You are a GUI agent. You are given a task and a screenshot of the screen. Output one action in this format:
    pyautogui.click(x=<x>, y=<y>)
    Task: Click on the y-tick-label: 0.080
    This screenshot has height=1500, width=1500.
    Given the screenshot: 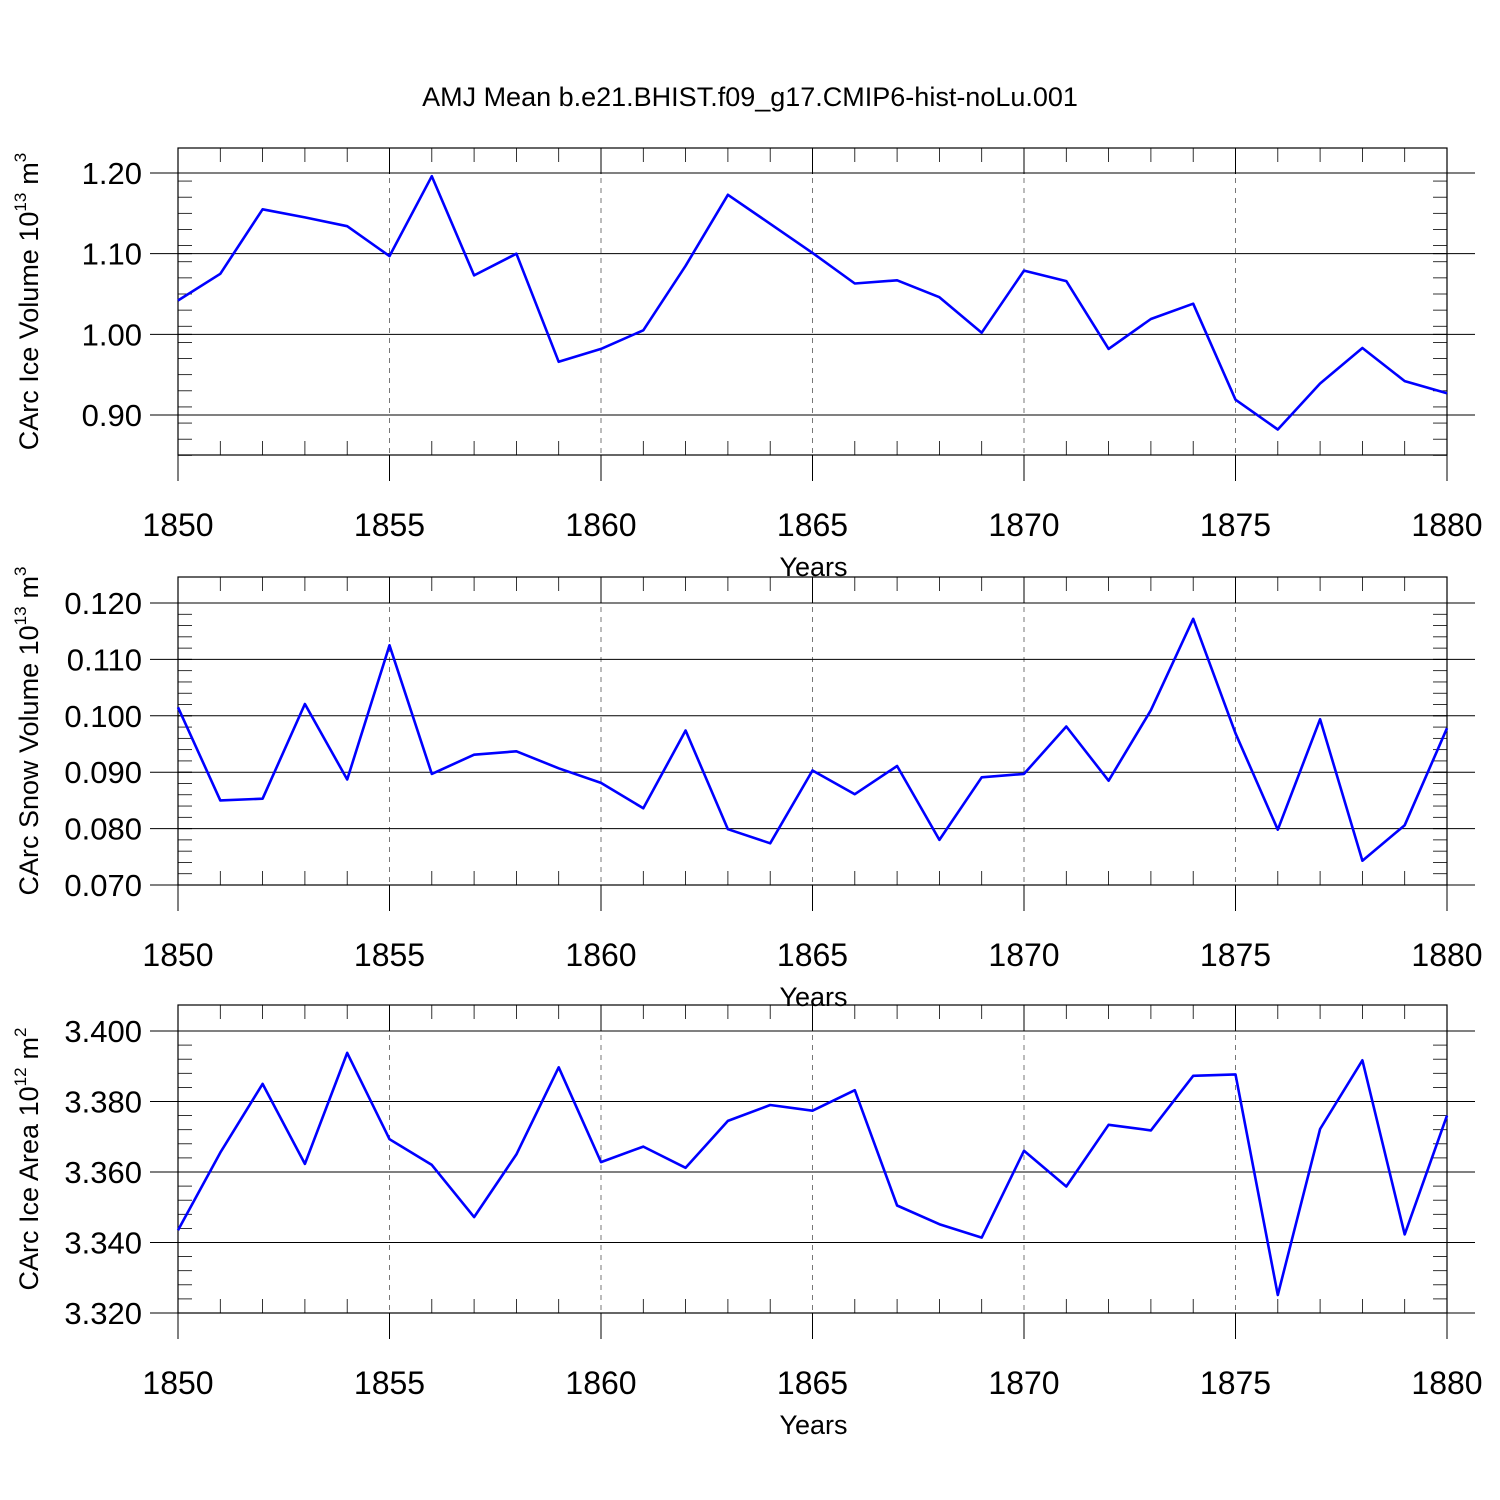 What is the action you would take?
    pyautogui.click(x=103, y=829)
    